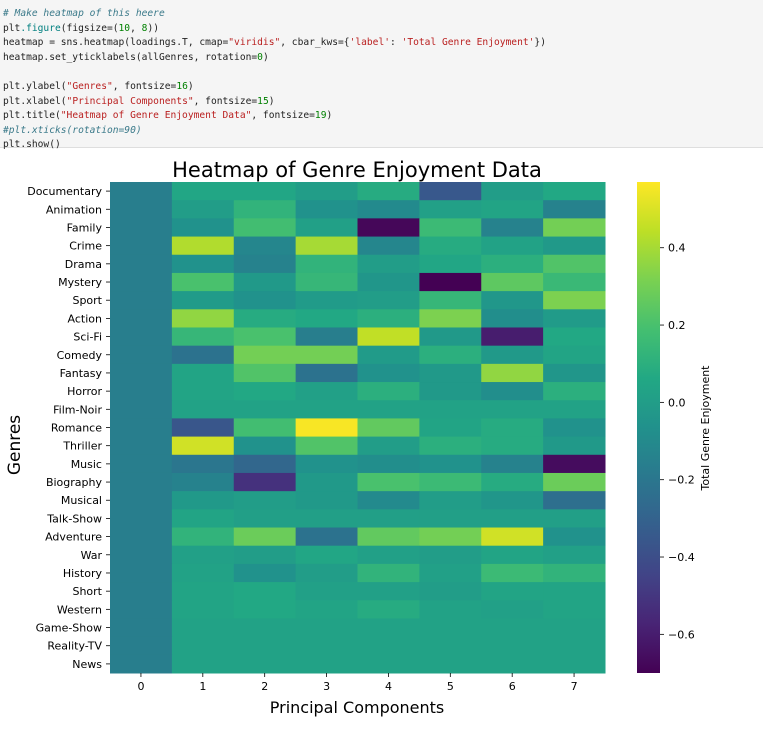 This screenshot has width=763, height=731. What do you see at coordinates (468, 43) in the screenshot?
I see `code-token: 'Total Genre Enjoyment'` at bounding box center [468, 43].